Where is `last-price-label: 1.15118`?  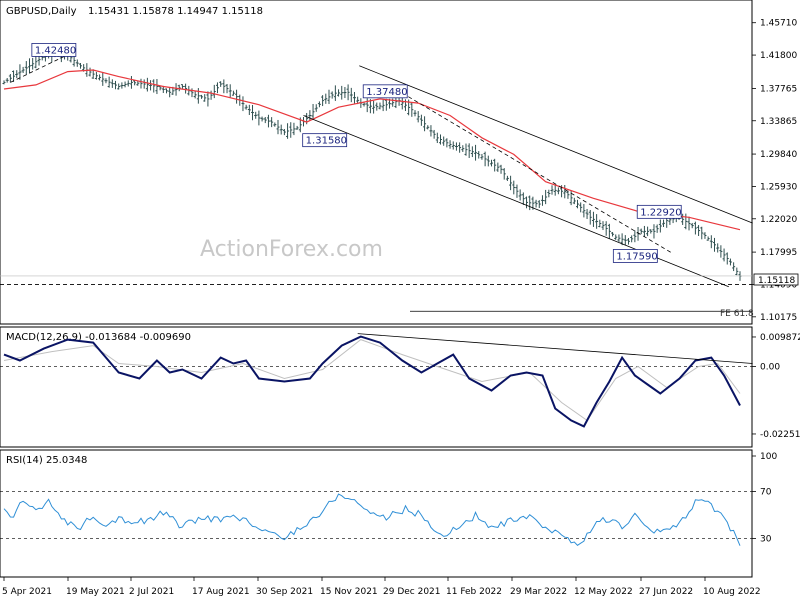 last-price-label: 1.15118 is located at coordinates (776, 281).